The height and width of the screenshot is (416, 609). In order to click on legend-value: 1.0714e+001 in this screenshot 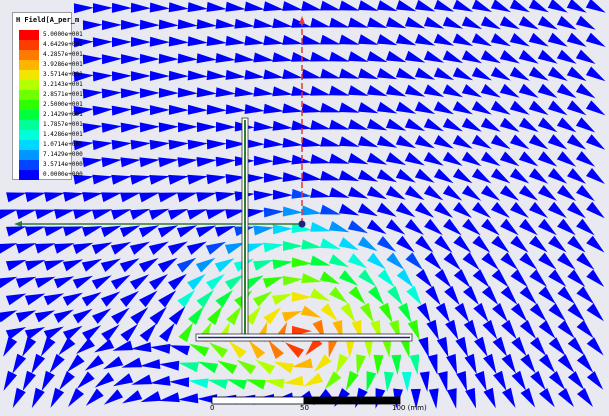, I will do `click(63, 144)`.